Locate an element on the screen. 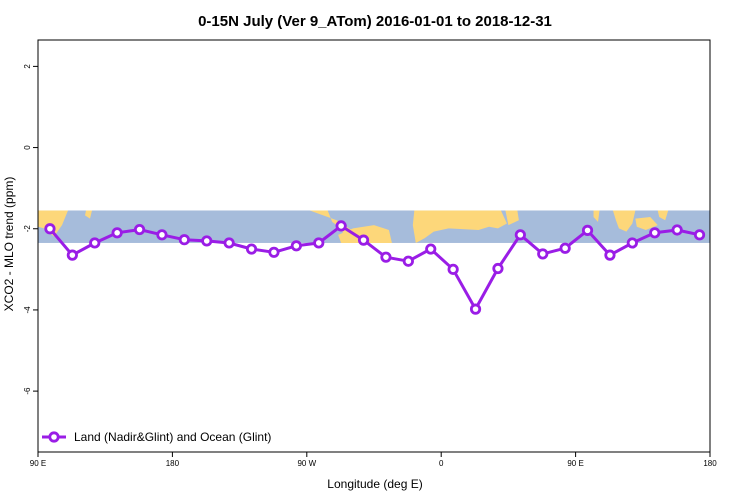 Image resolution: width=750 pixels, height=500 pixels. map-band is located at coordinates (374, 226).